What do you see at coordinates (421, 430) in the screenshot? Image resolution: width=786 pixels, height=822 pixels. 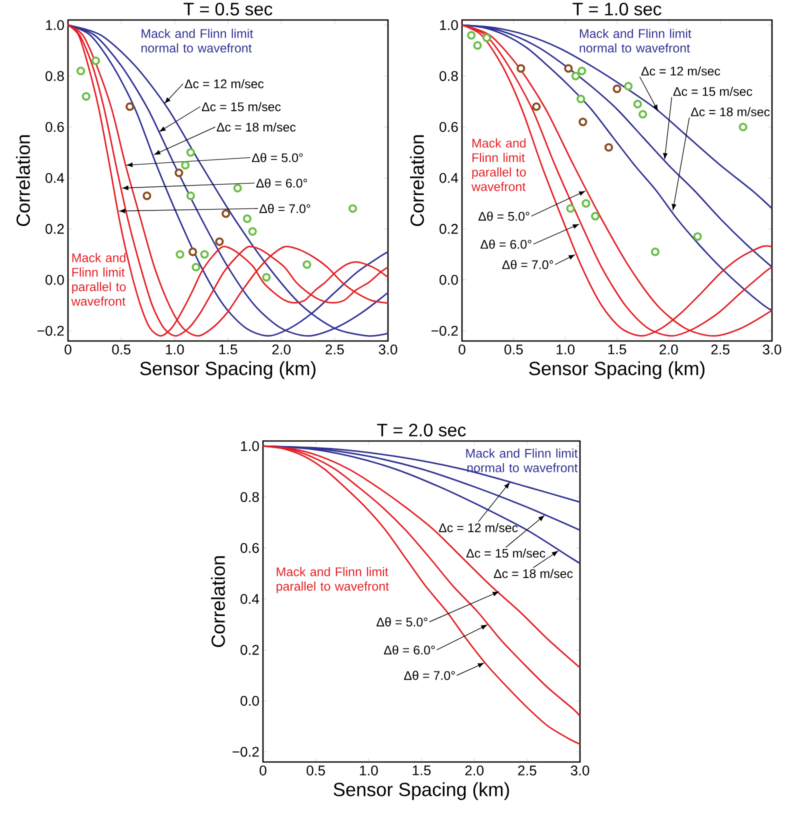 I see `chart-title: T = 2.0 sec` at bounding box center [421, 430].